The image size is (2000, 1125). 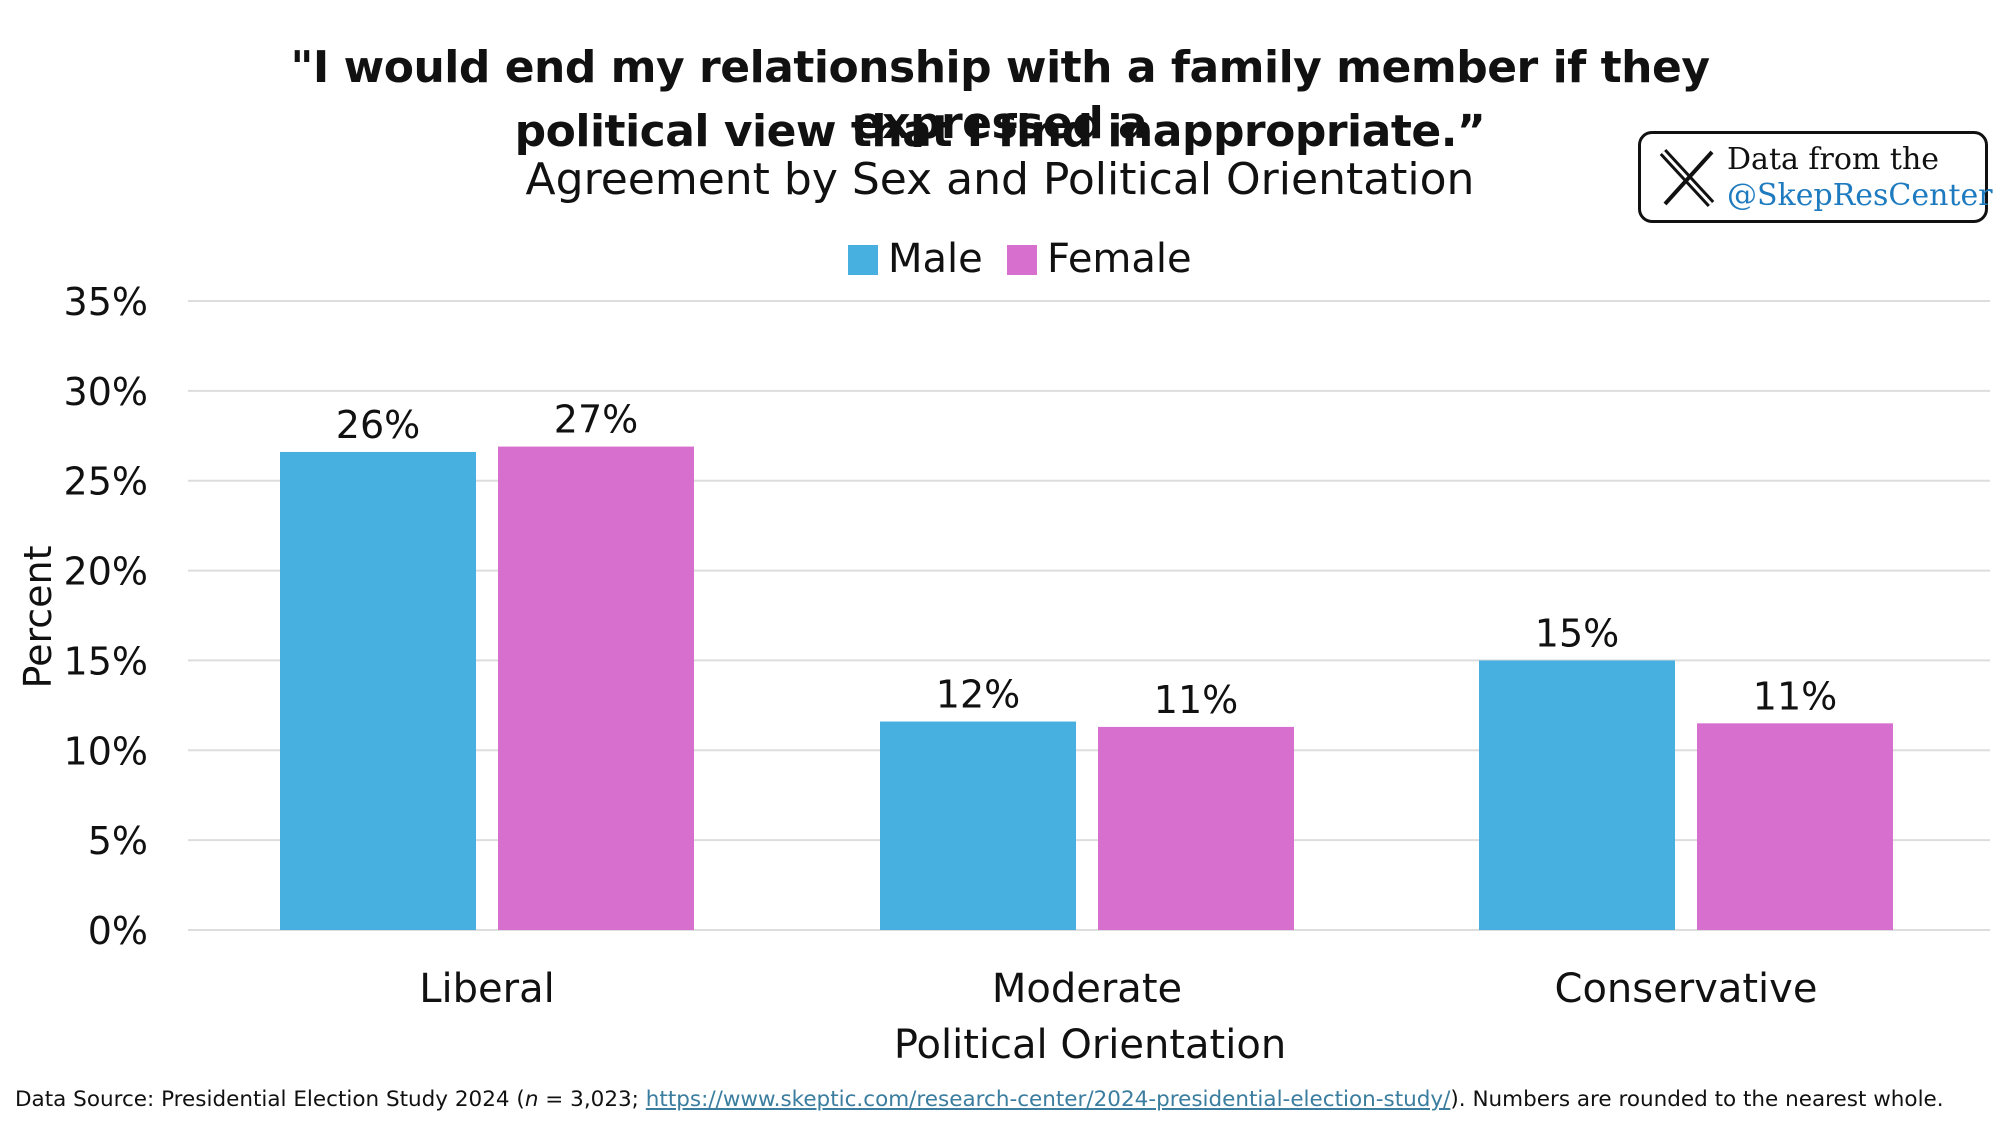 I want to click on legend-swatch-male, so click(x=863, y=260).